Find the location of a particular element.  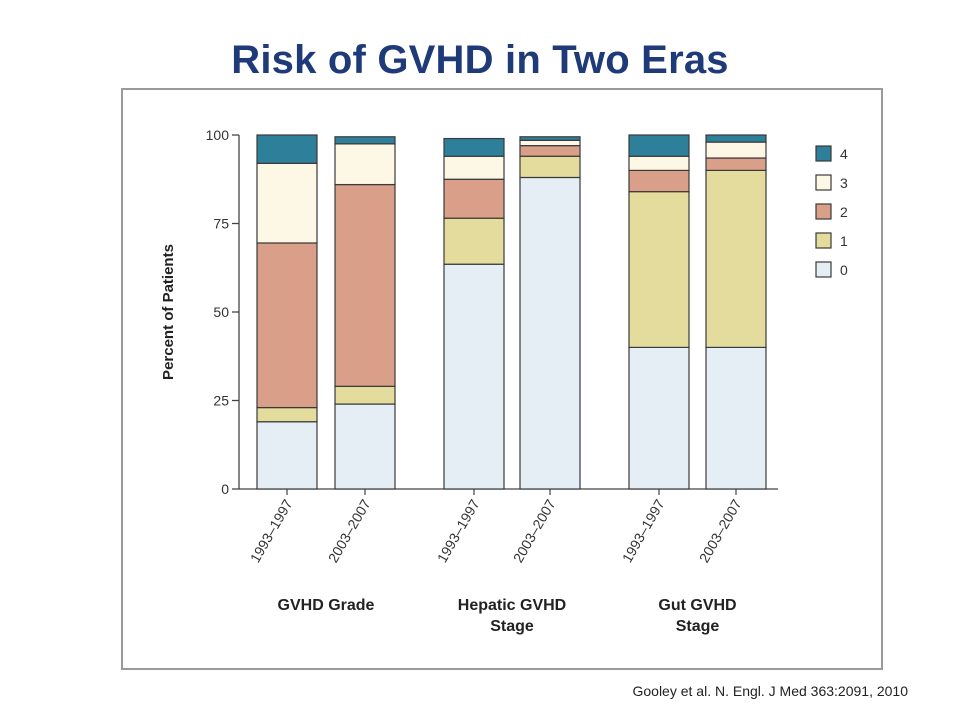

y-axis-label: Percent of Patients is located at coordinates (168, 312).